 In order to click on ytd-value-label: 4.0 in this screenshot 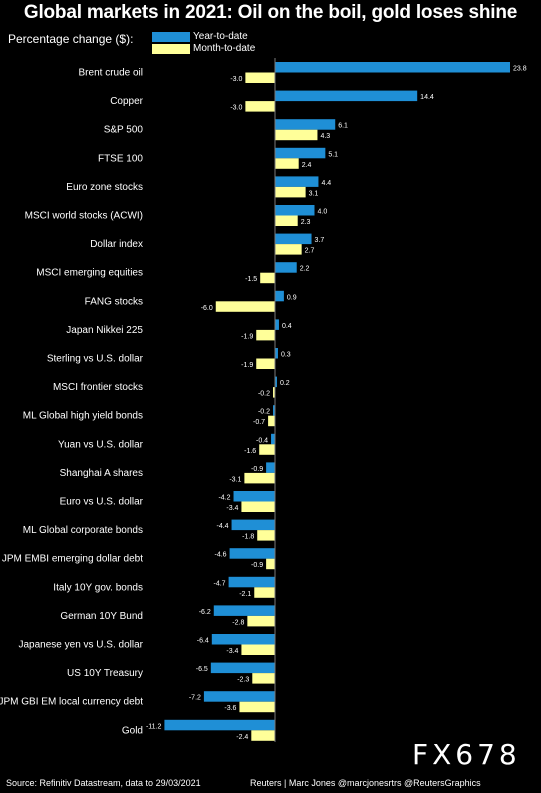, I will do `click(322, 212)`.